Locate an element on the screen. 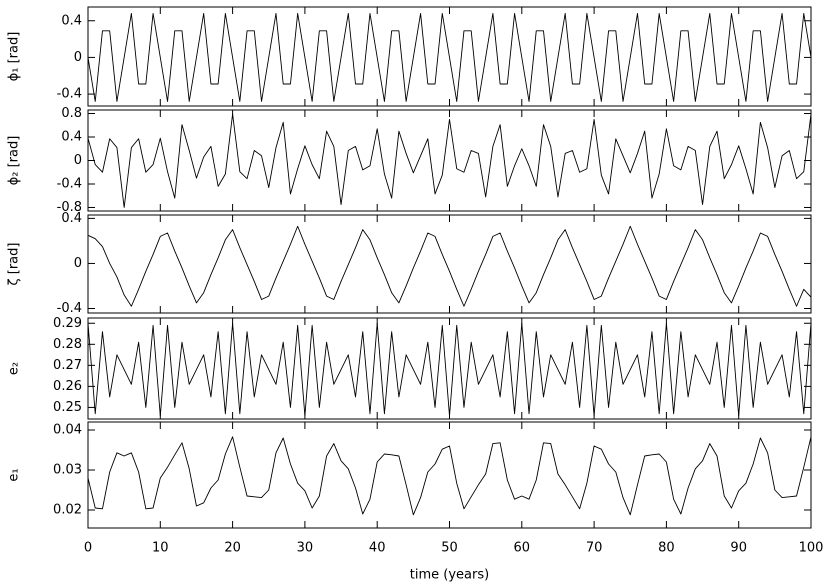 The width and height of the screenshot is (830, 588). panel-frame is located at coordinates (449, 264).